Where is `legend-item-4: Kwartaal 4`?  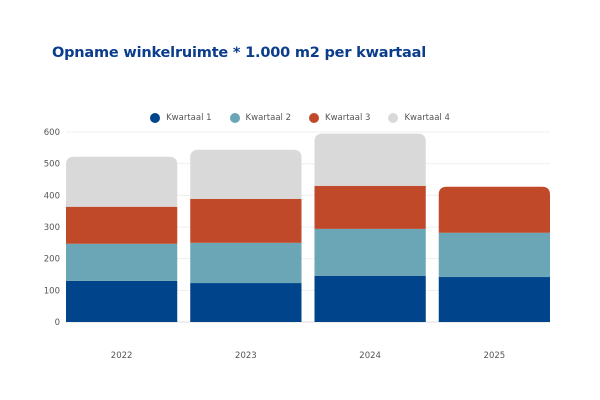 legend-item-4: Kwartaal 4 is located at coordinates (419, 118).